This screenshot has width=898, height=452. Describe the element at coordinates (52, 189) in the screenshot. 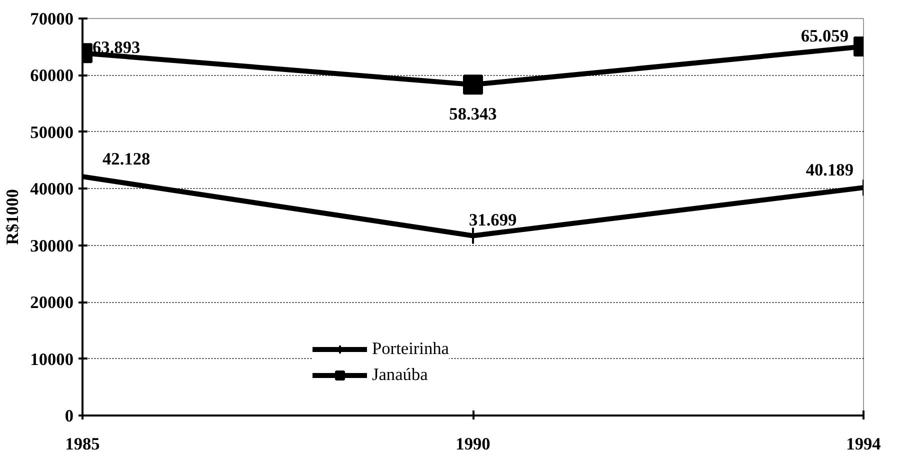

I see `y-tick-label: 40000` at that location.